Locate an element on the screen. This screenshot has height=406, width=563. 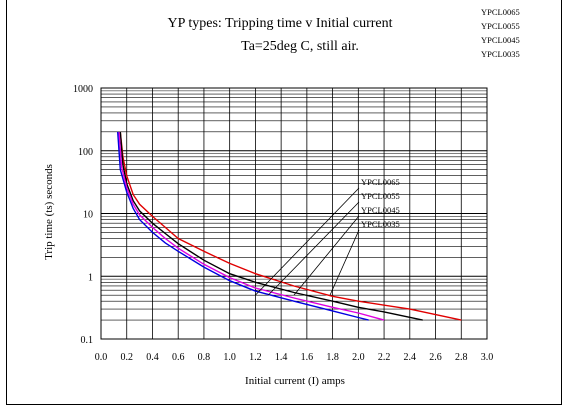
x-tick-label: 1.4 is located at coordinates (281, 357).